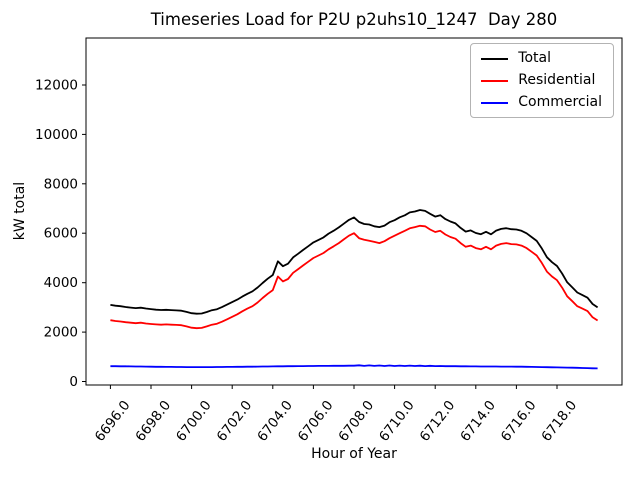  I want to click on legend-item-total: Total, so click(541, 58).